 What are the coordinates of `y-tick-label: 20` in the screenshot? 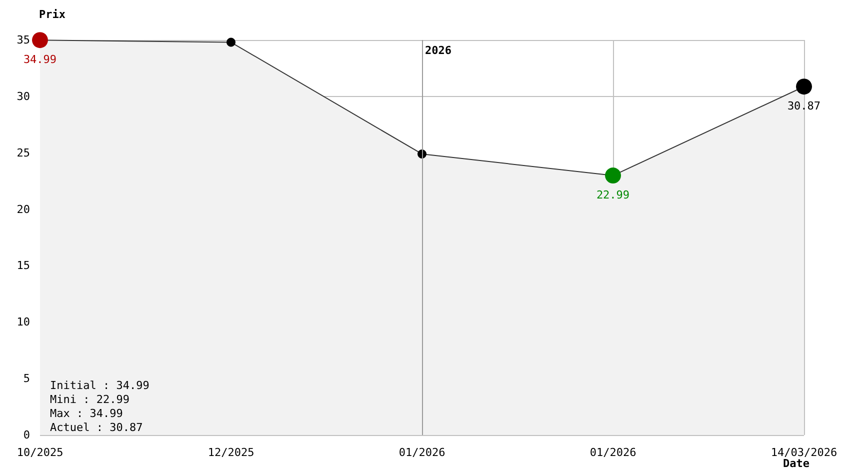 It's located at (23, 209).